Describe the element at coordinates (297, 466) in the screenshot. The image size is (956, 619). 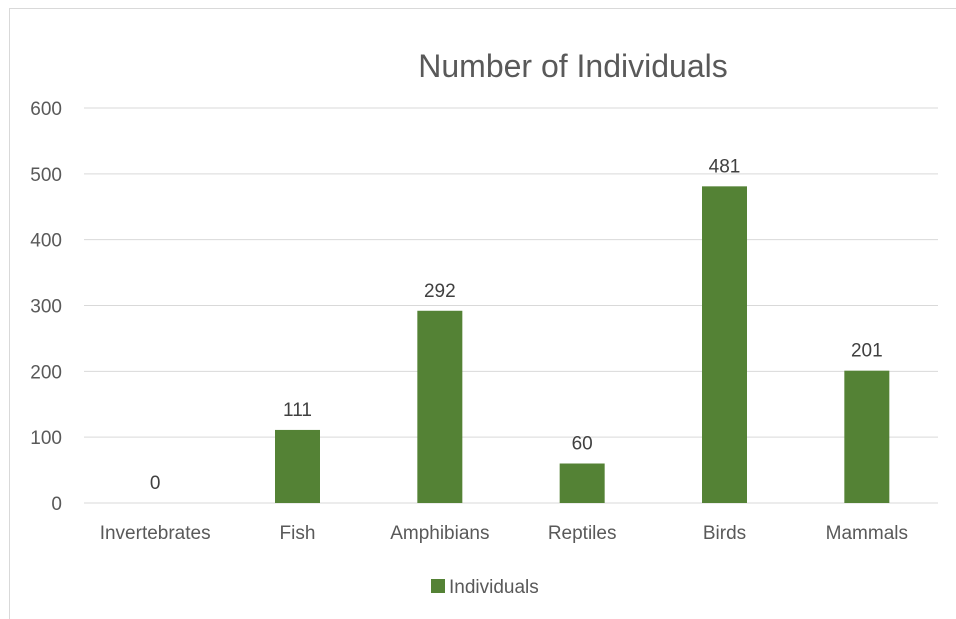
I see `bar-fish` at that location.